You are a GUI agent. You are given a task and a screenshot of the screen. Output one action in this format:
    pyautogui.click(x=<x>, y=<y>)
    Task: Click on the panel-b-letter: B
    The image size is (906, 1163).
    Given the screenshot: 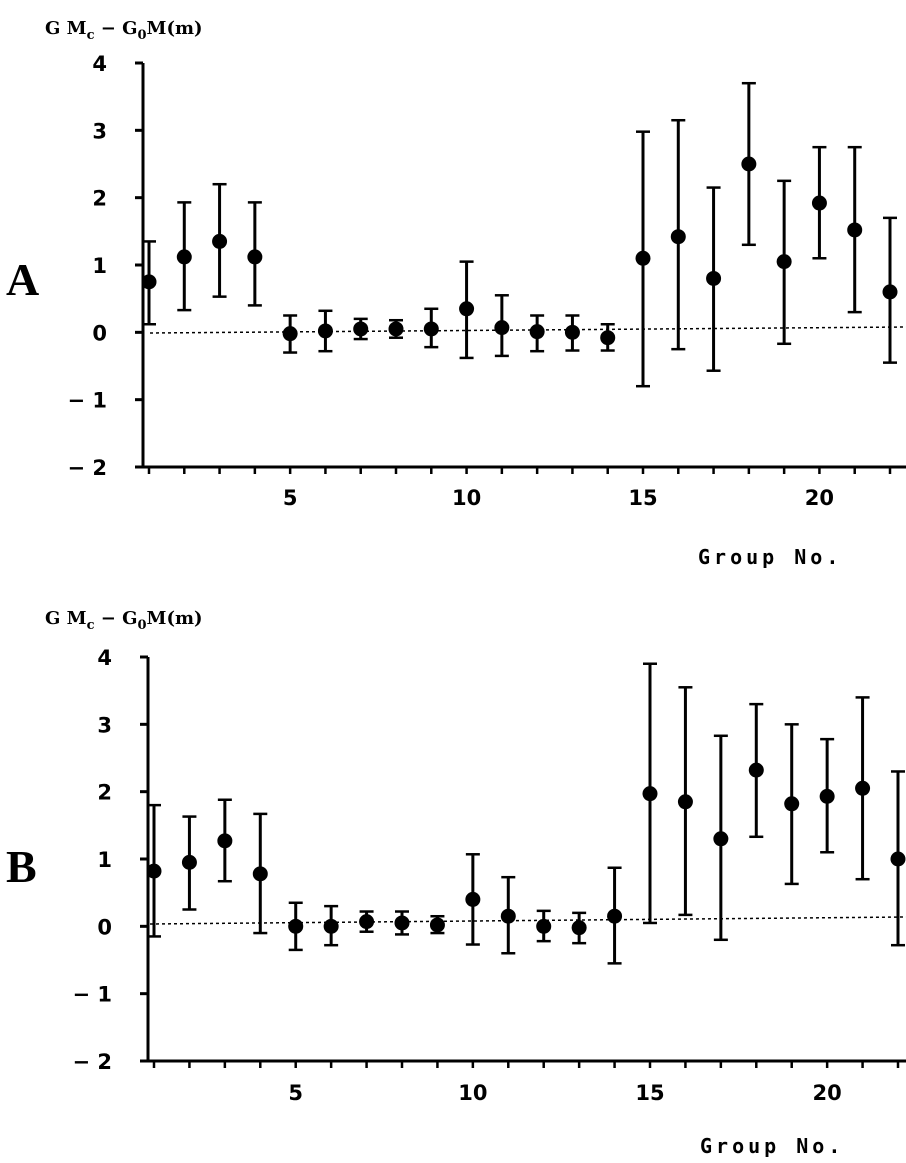 What is the action you would take?
    pyautogui.click(x=21, y=866)
    